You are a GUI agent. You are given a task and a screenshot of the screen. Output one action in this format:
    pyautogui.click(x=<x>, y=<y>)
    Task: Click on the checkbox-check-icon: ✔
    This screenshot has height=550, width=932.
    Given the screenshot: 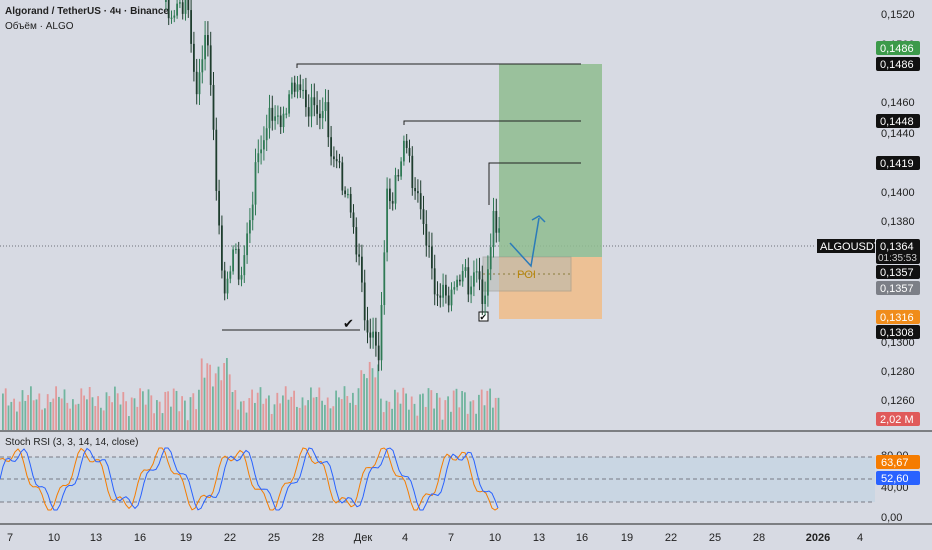 What is the action you would take?
    pyautogui.click(x=484, y=318)
    